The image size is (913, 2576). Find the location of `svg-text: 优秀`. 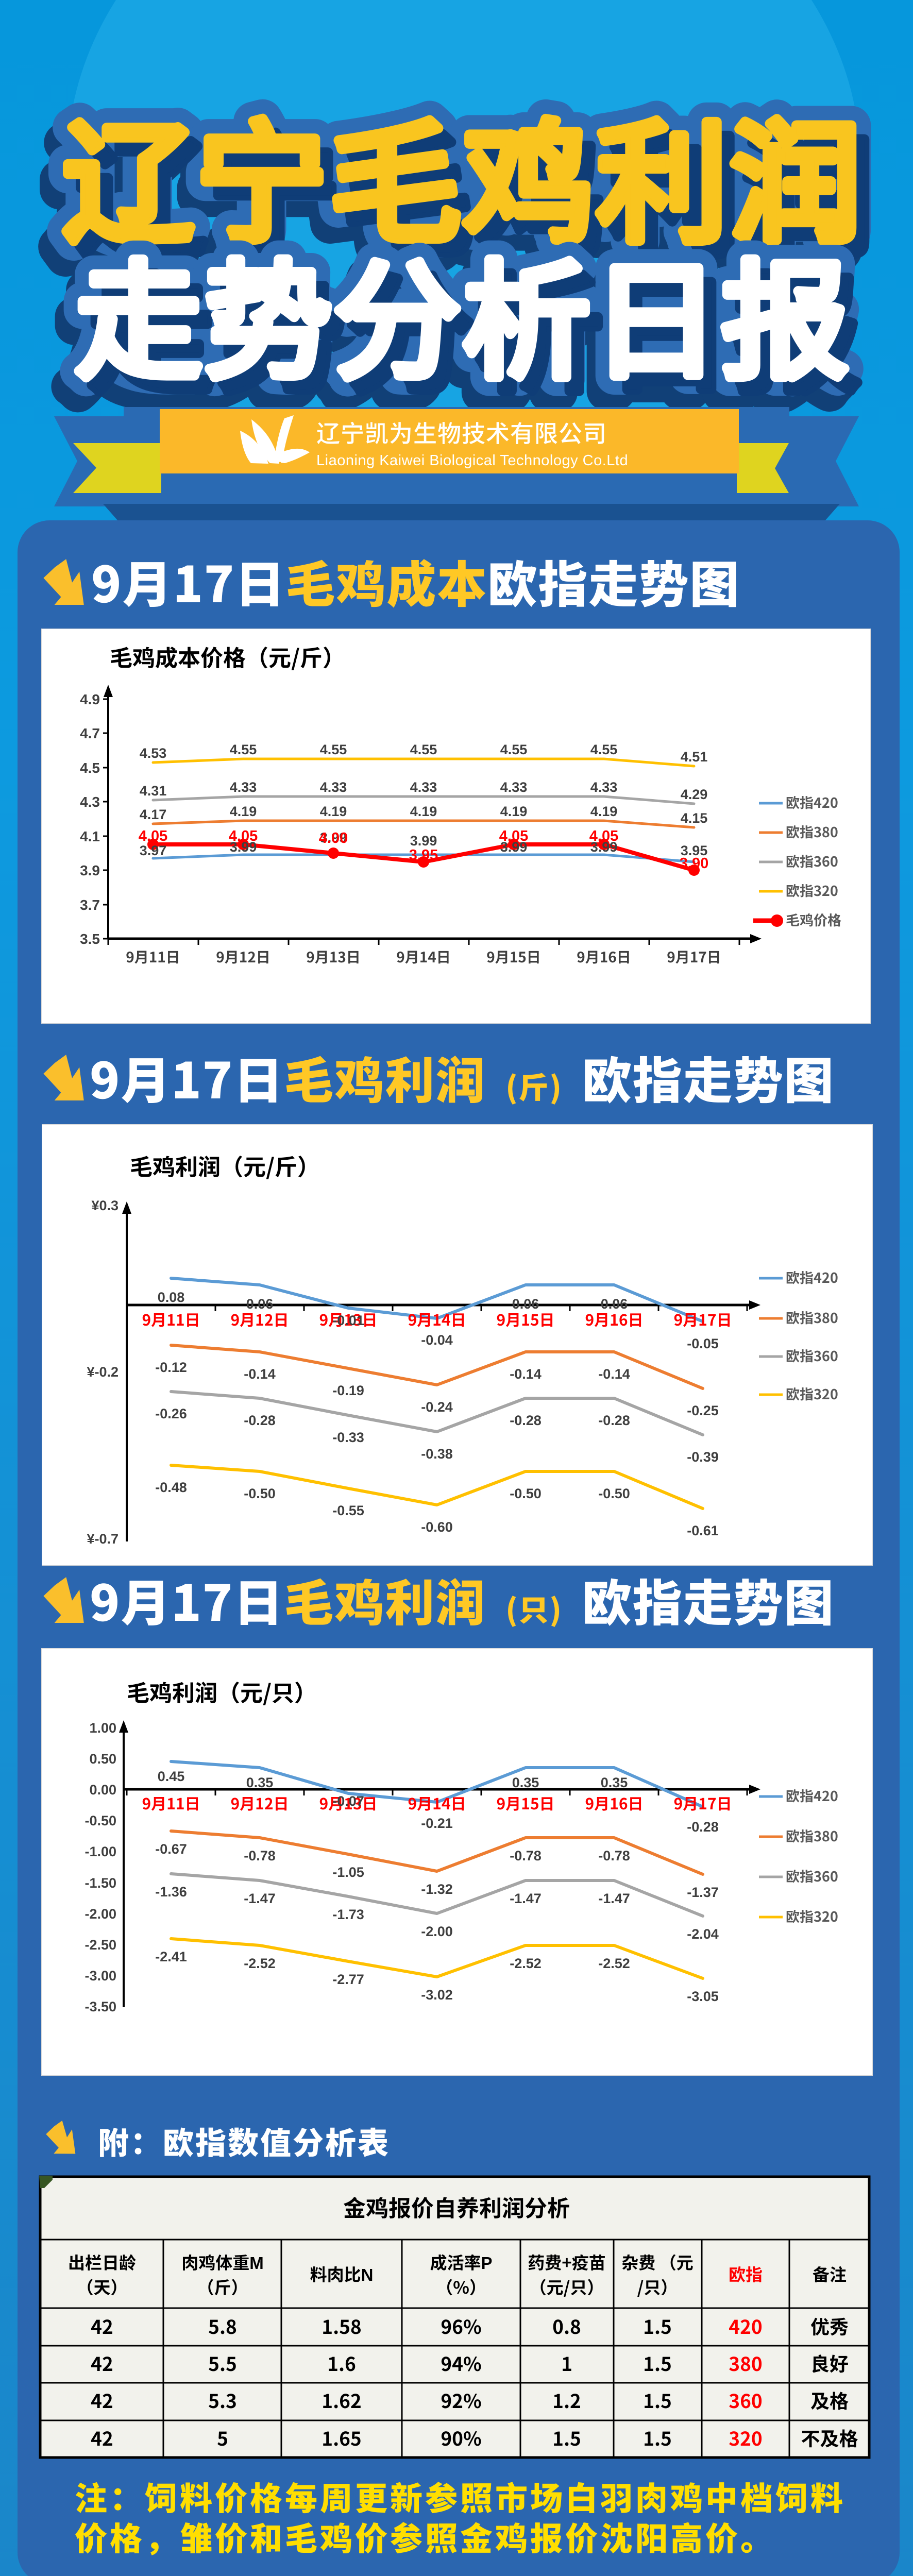

svg-text: 优秀 is located at coordinates (830, 2326).